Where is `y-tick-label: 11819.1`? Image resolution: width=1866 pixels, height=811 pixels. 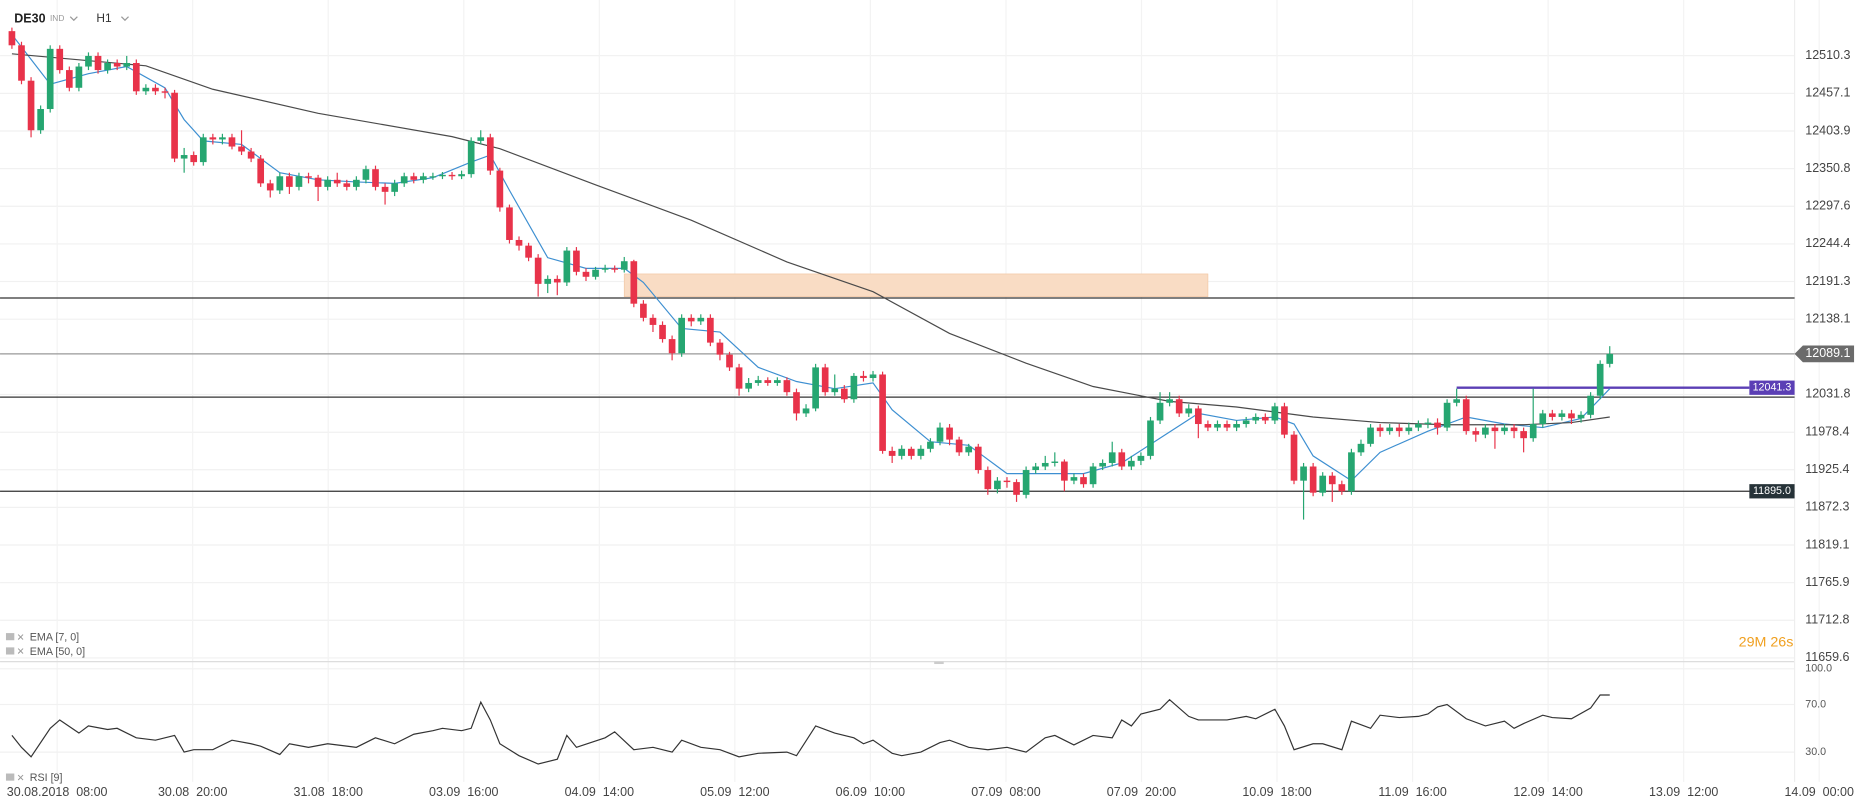
y-tick-label: 11819.1 is located at coordinates (1827, 544).